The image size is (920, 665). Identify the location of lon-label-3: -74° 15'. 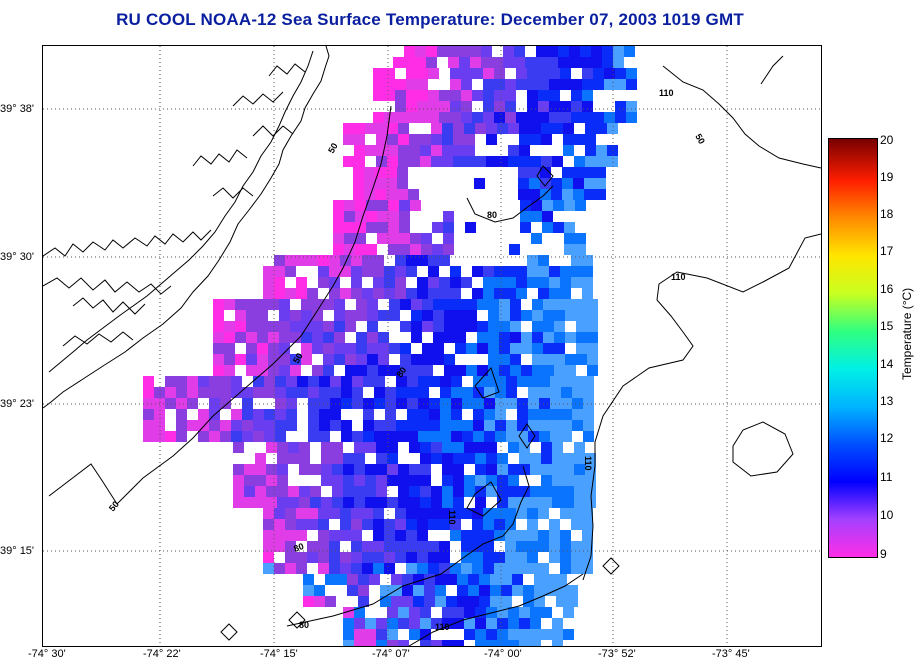
(279, 654).